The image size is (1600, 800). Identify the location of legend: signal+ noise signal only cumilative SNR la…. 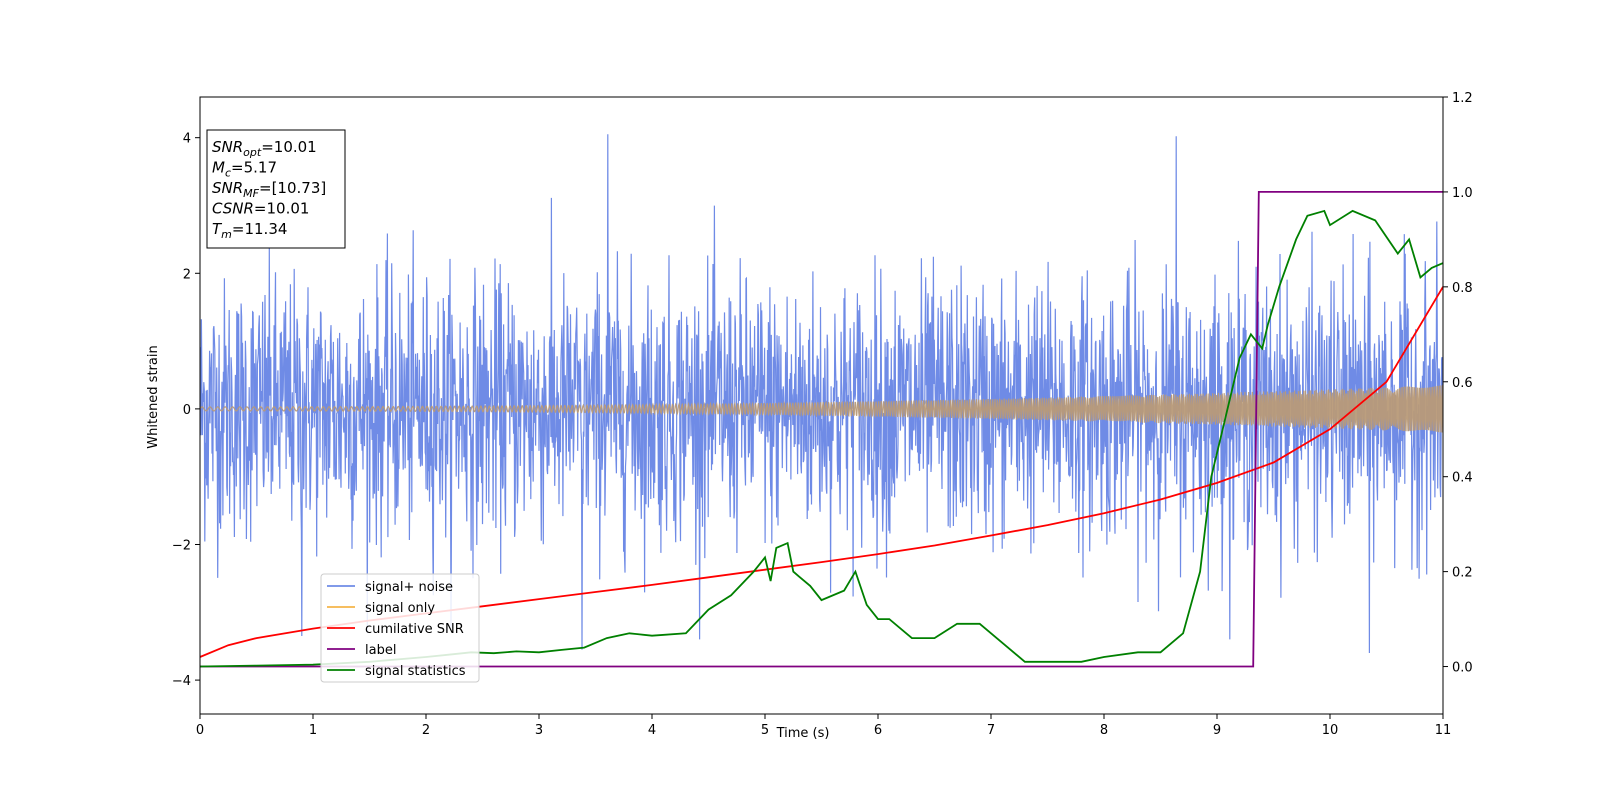
(400, 628).